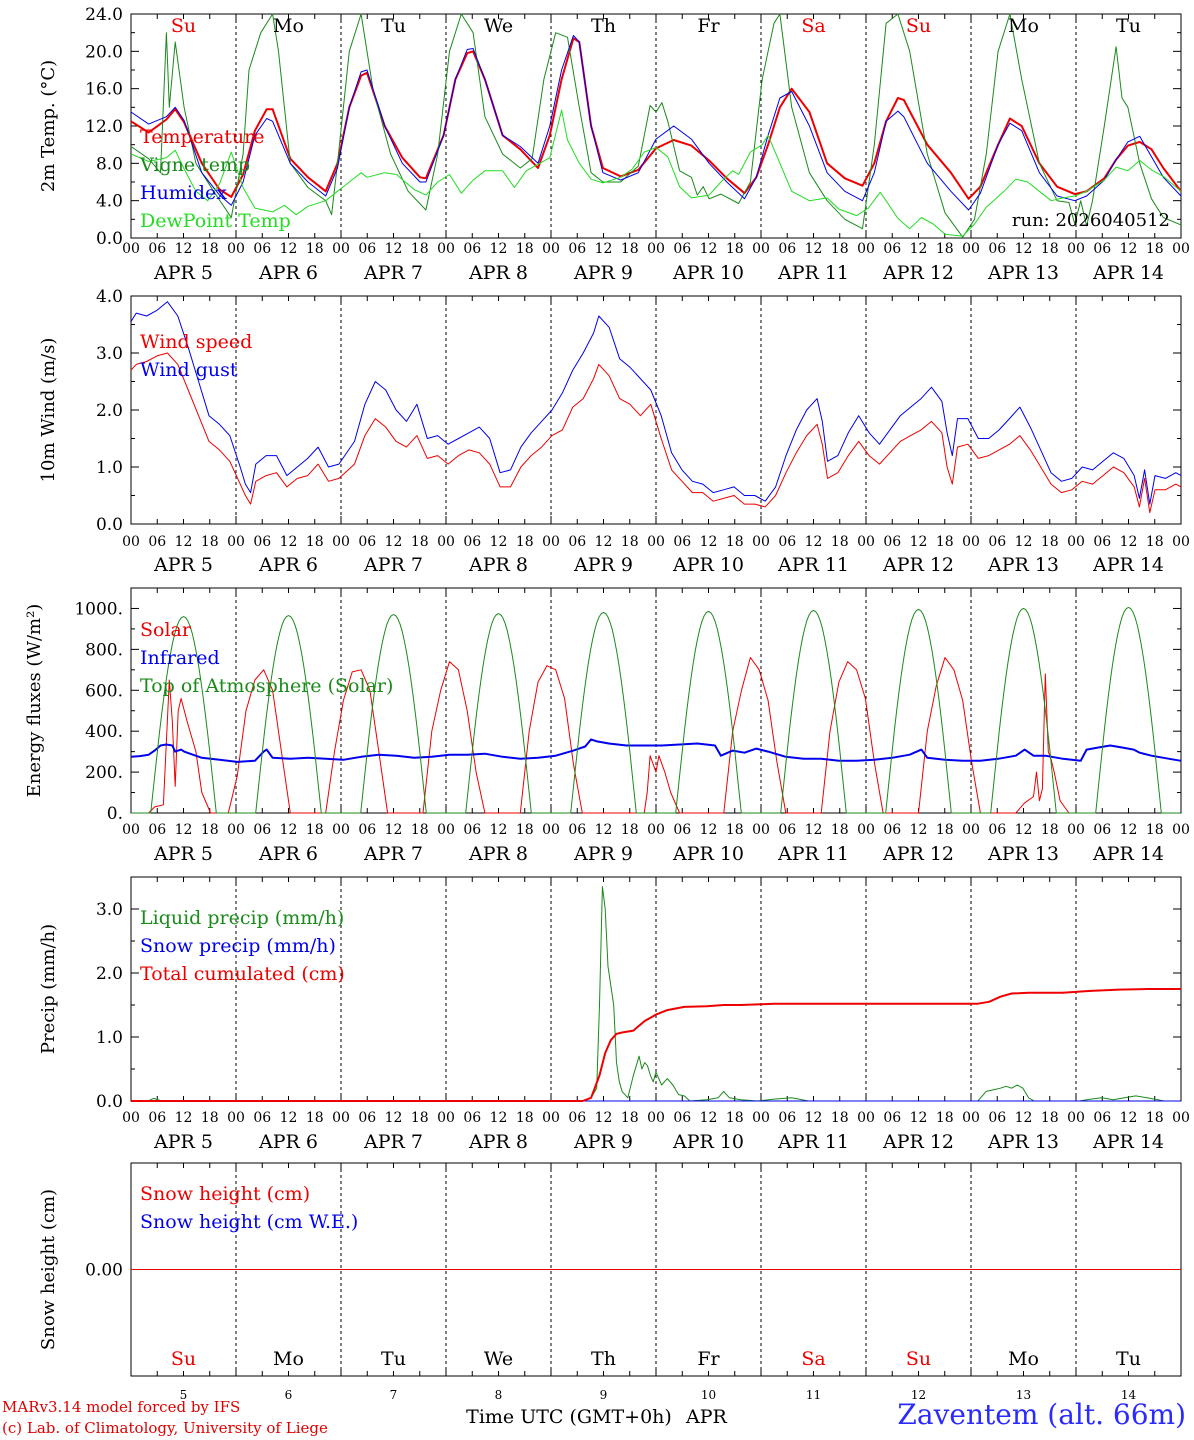 This screenshot has height=1440, width=1194. Describe the element at coordinates (656, 994) in the screenshot. I see `series-line-liquid-precip-mm-h-` at that location.